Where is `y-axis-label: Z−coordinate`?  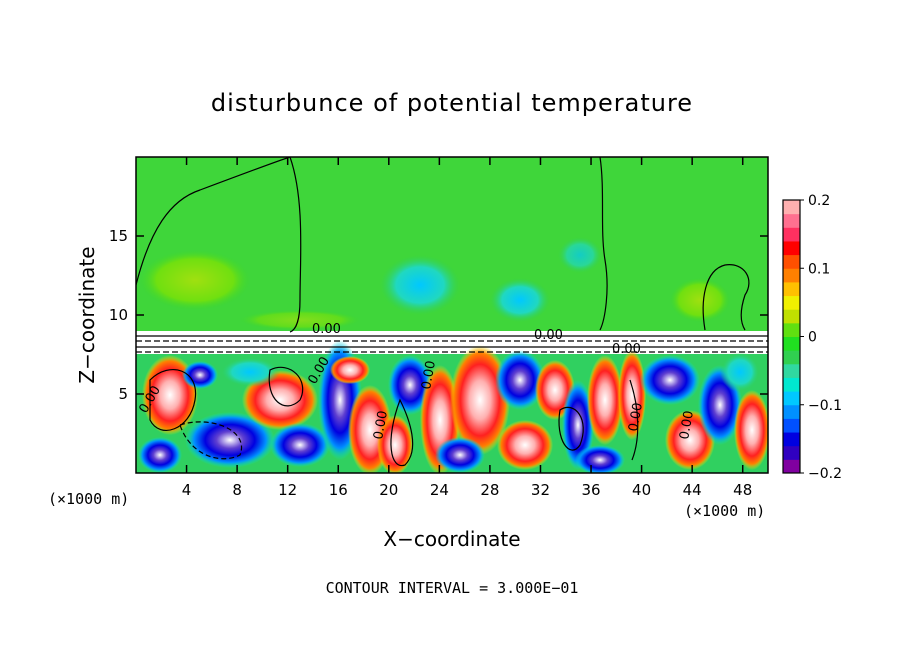
y-axis-label: Z−coordinate is located at coordinates (87, 314).